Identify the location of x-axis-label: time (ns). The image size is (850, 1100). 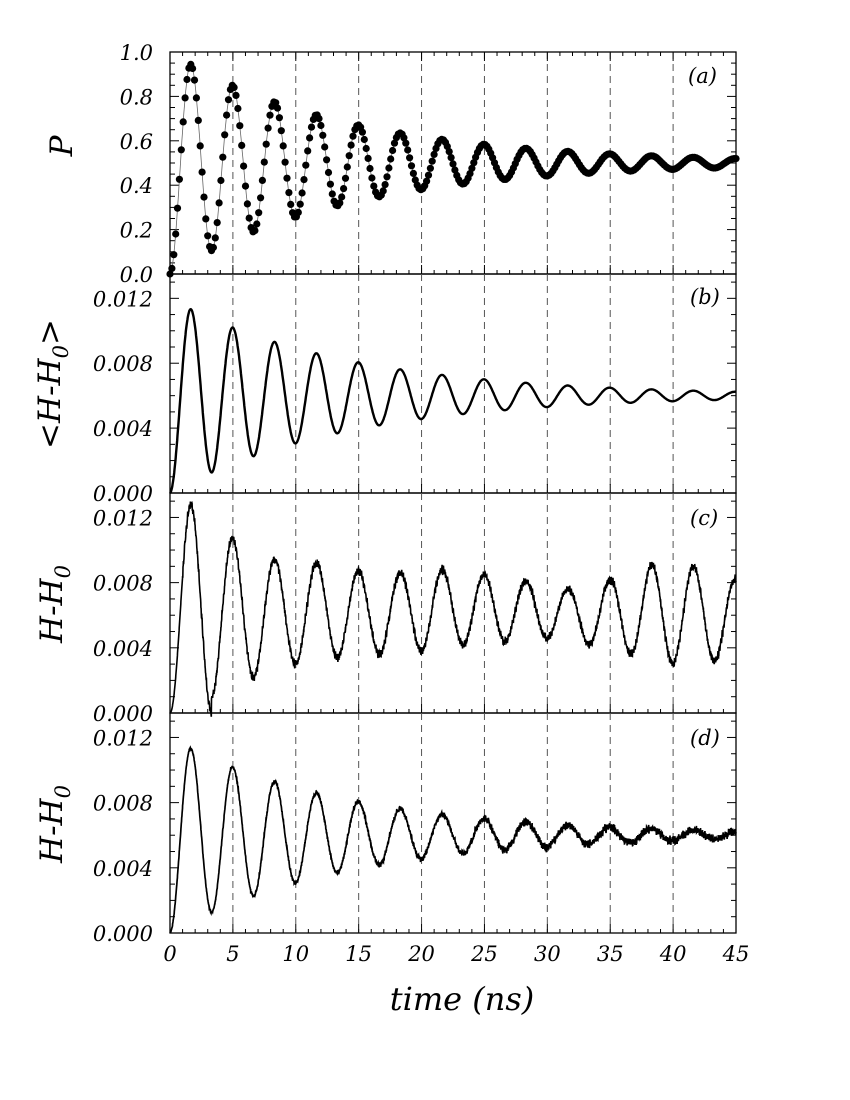
(462, 999).